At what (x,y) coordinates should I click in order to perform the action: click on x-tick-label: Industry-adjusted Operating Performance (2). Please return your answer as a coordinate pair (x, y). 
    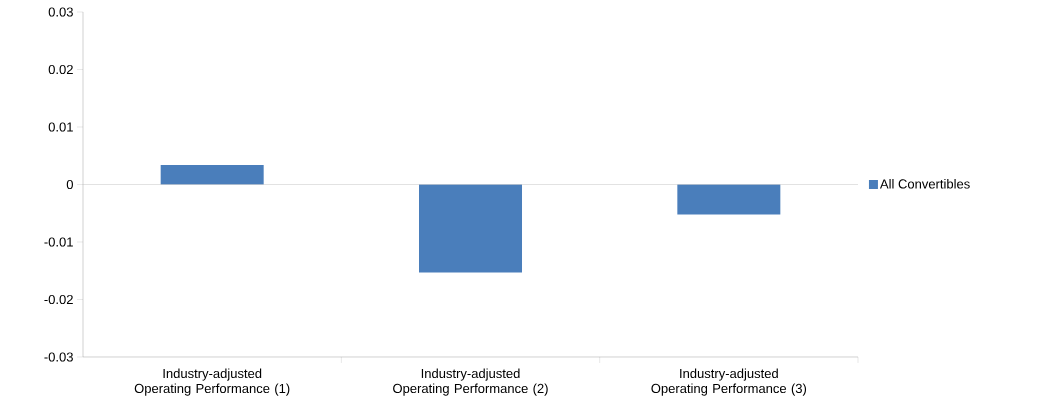
    Looking at the image, I should click on (470, 382).